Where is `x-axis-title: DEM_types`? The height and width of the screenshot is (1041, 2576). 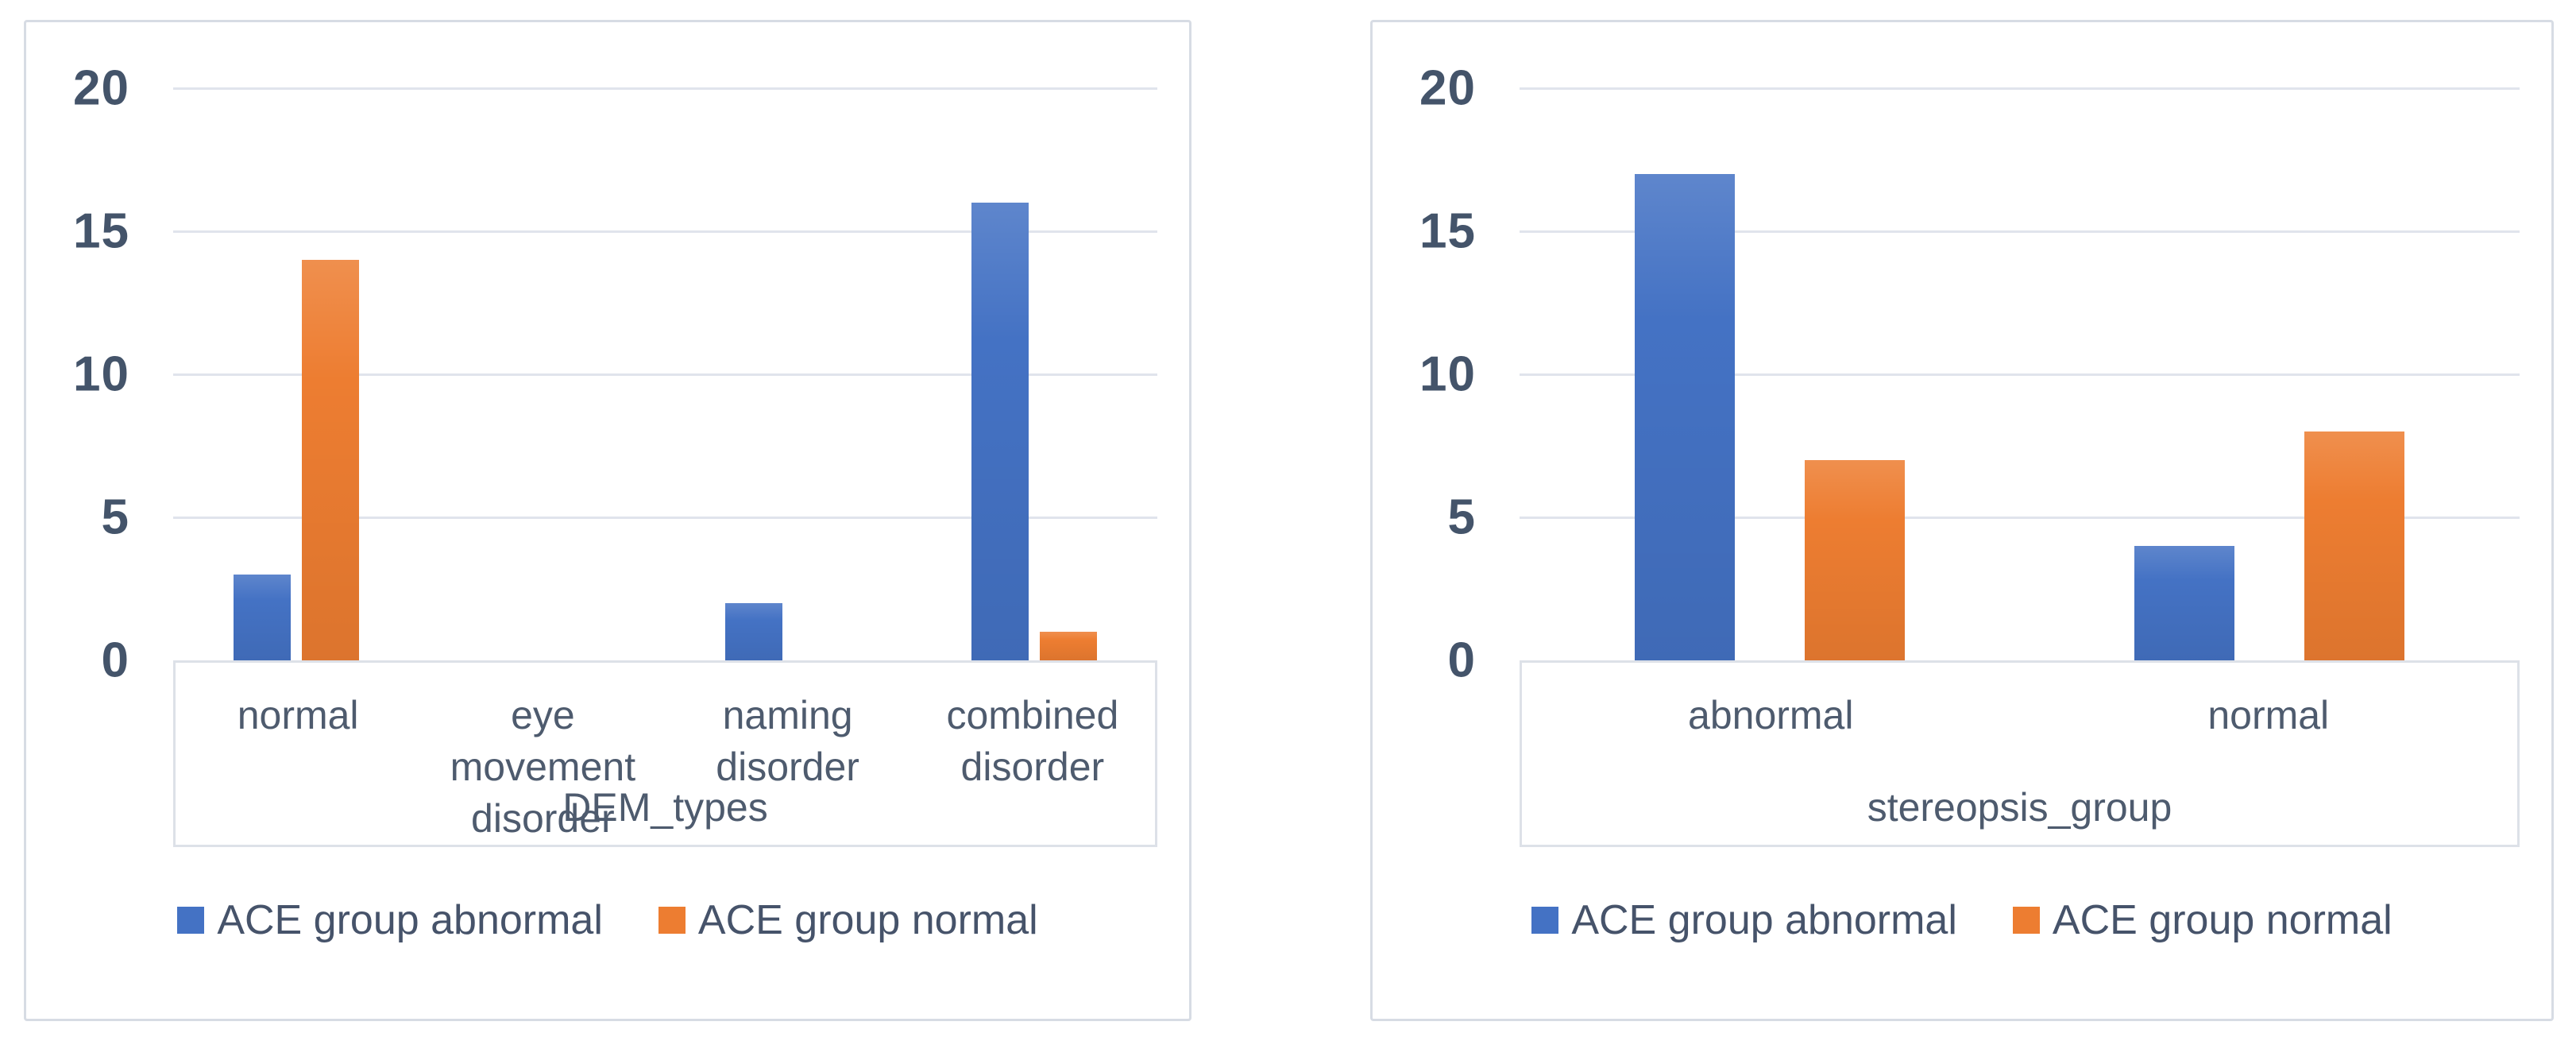 x-axis-title: DEM_types is located at coordinates (665, 807).